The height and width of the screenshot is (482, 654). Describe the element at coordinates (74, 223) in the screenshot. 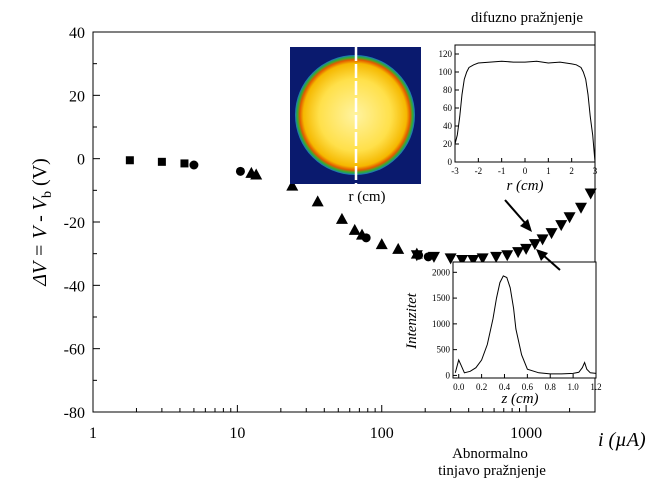

I see `y-tick-label: -20` at that location.